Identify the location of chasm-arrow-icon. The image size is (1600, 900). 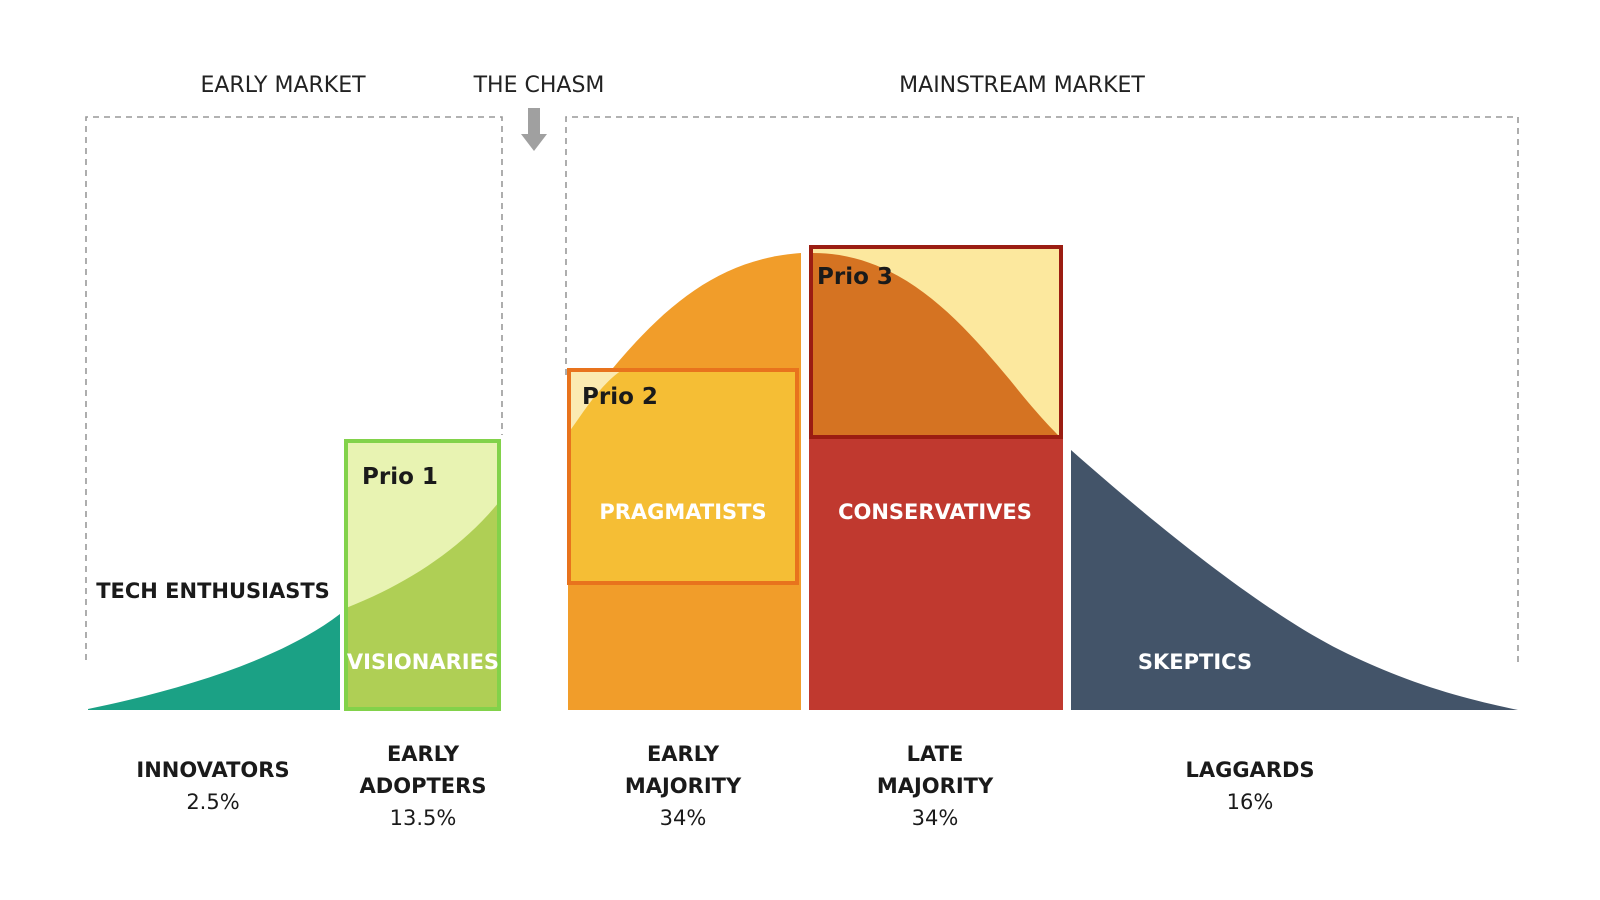
(534, 129).